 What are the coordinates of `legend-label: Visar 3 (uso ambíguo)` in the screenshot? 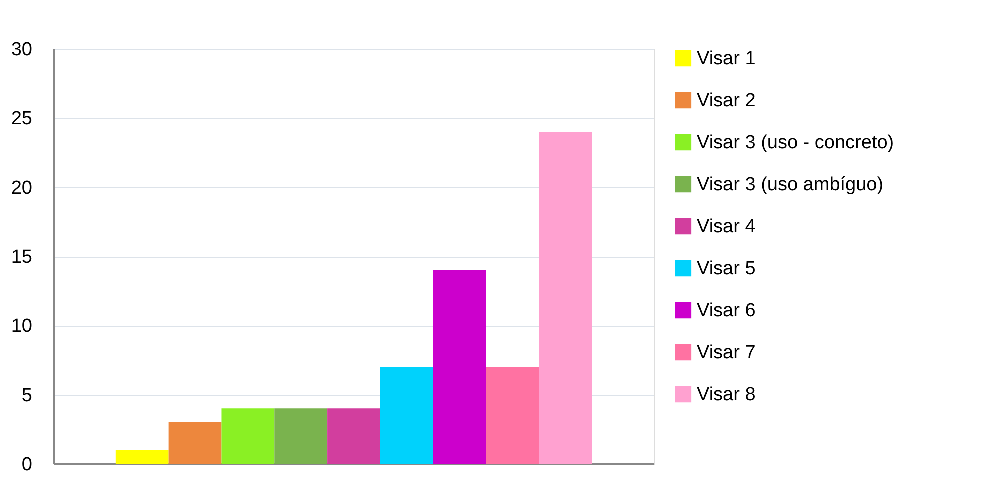 It's located at (790, 185).